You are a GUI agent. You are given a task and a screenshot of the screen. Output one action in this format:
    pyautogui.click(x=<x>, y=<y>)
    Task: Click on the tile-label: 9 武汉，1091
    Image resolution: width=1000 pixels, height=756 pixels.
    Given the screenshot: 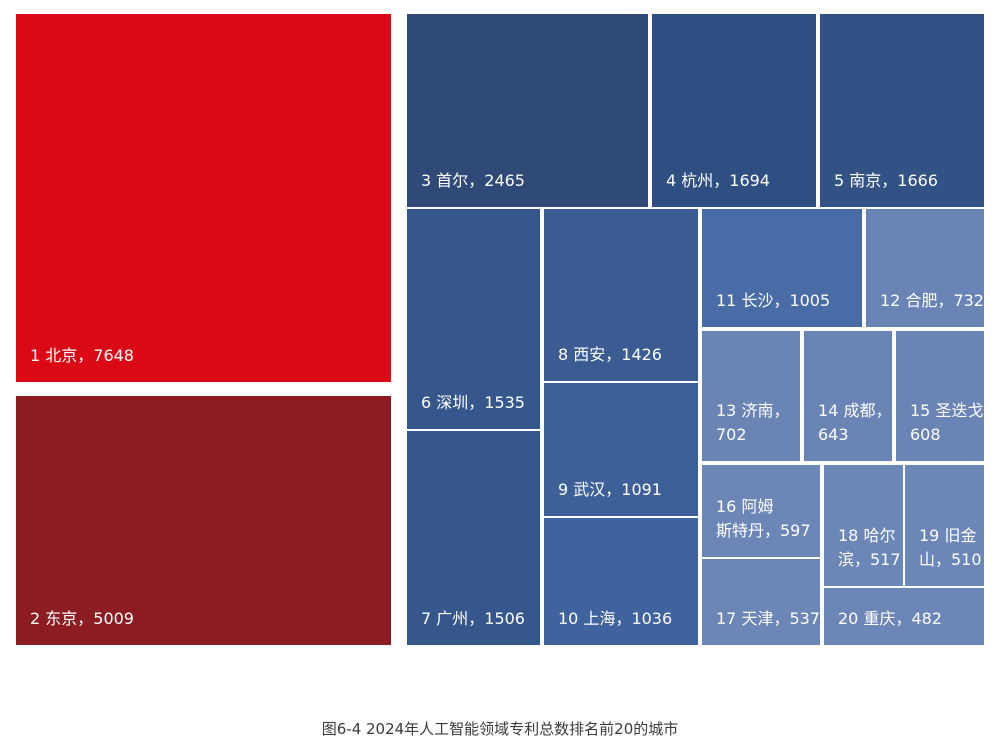 What is the action you would take?
    pyautogui.click(x=610, y=489)
    